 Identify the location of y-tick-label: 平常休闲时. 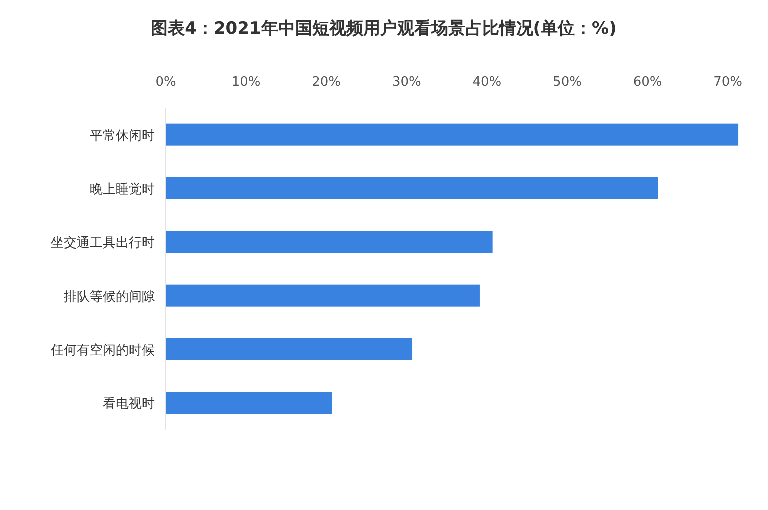
(122, 136).